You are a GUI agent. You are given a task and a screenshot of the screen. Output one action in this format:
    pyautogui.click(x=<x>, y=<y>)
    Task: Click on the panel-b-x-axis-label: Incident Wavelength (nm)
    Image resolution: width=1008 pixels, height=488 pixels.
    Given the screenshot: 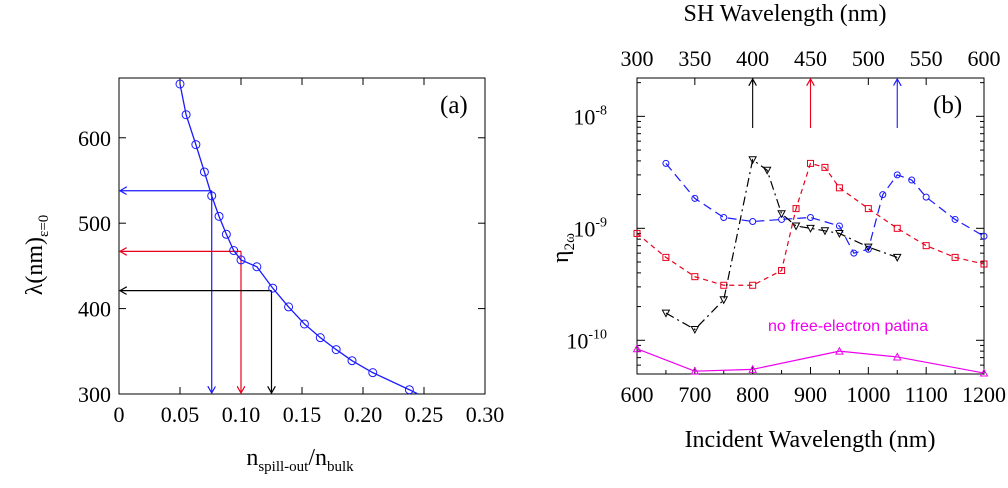 What is the action you would take?
    pyautogui.click(x=810, y=440)
    